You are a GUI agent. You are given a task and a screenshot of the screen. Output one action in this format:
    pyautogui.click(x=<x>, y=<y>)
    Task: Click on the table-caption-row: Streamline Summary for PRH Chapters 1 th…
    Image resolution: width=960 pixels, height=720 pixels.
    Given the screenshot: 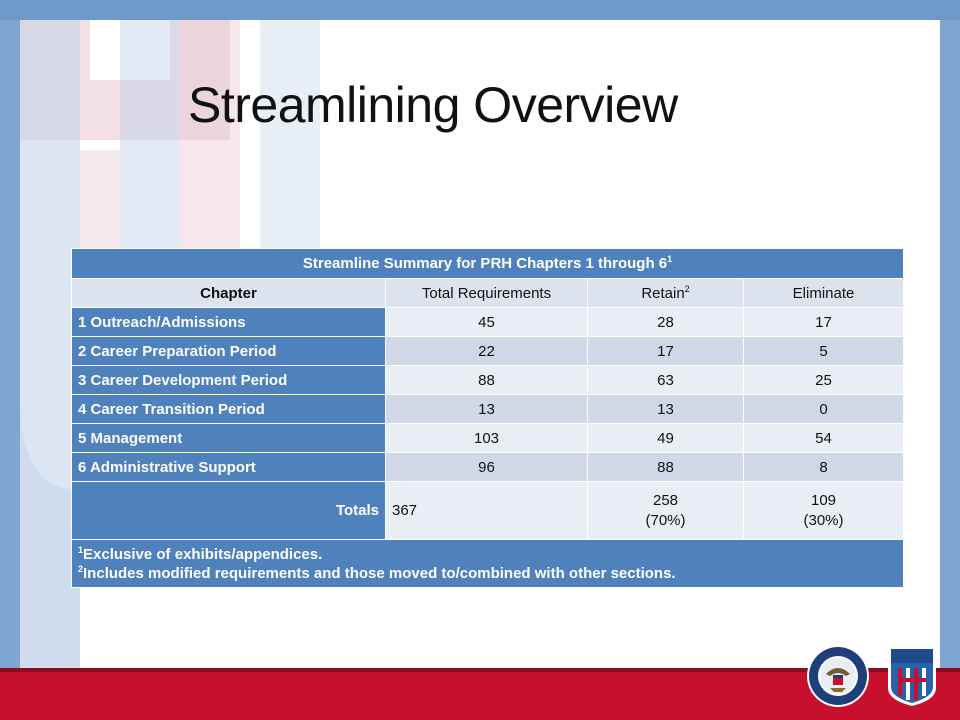 What is the action you would take?
    pyautogui.click(x=487, y=263)
    